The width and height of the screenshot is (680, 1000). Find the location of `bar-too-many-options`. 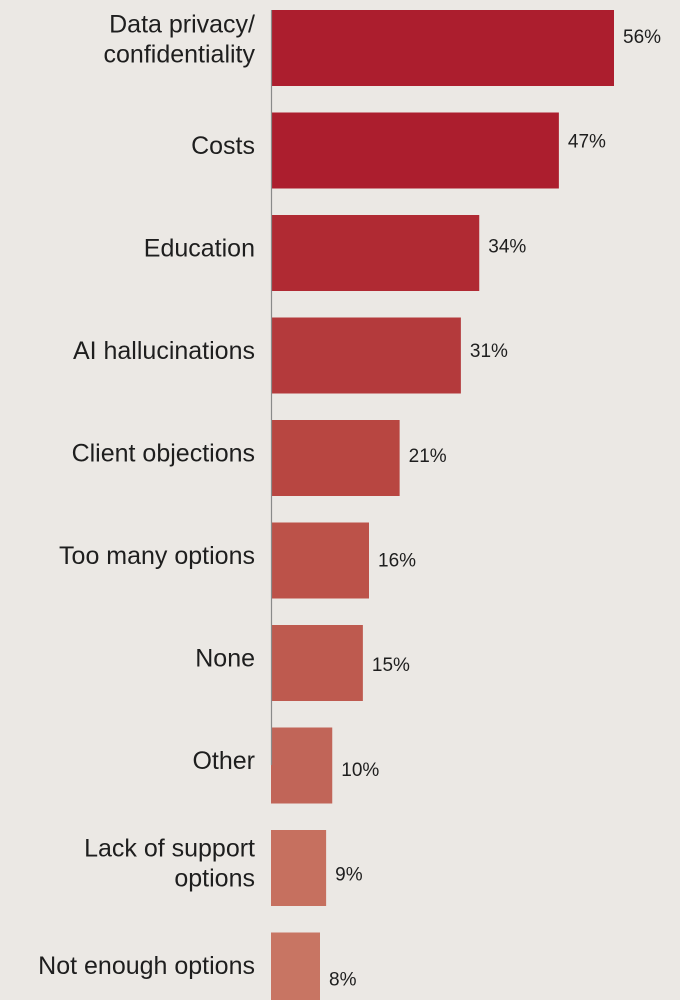

bar-too-many-options is located at coordinates (320, 560).